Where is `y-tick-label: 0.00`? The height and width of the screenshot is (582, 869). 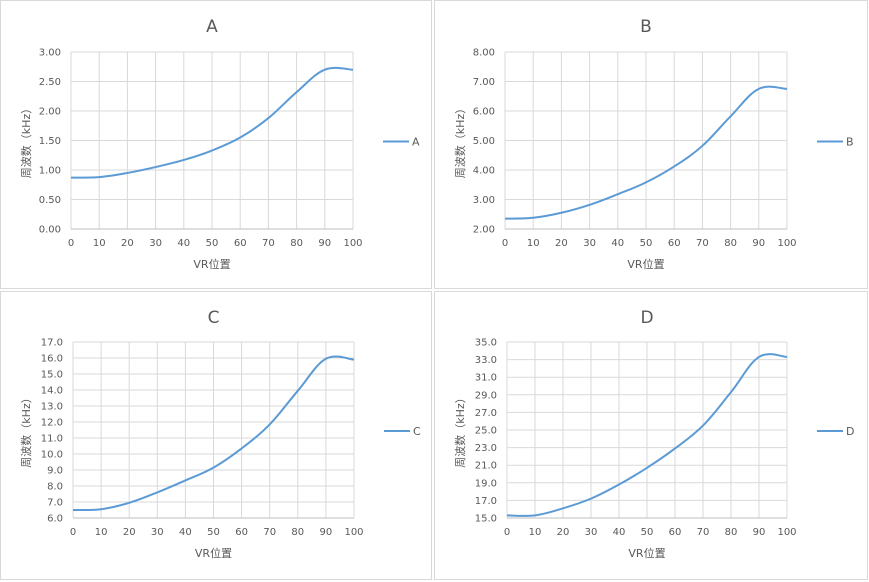
y-tick-label: 0.00 is located at coordinates (50, 230).